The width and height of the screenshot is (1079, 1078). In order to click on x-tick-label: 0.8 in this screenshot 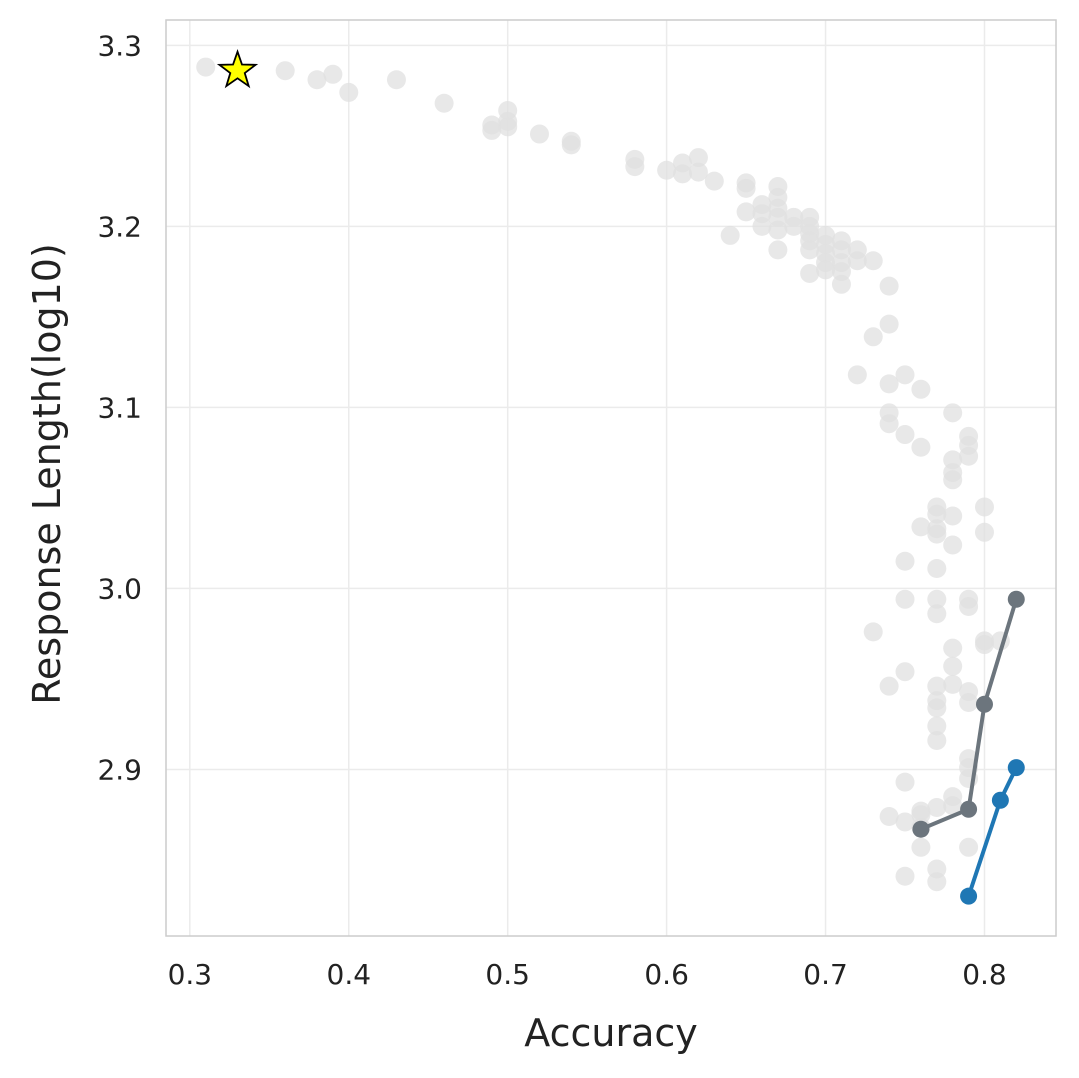, I will do `click(984, 974)`.